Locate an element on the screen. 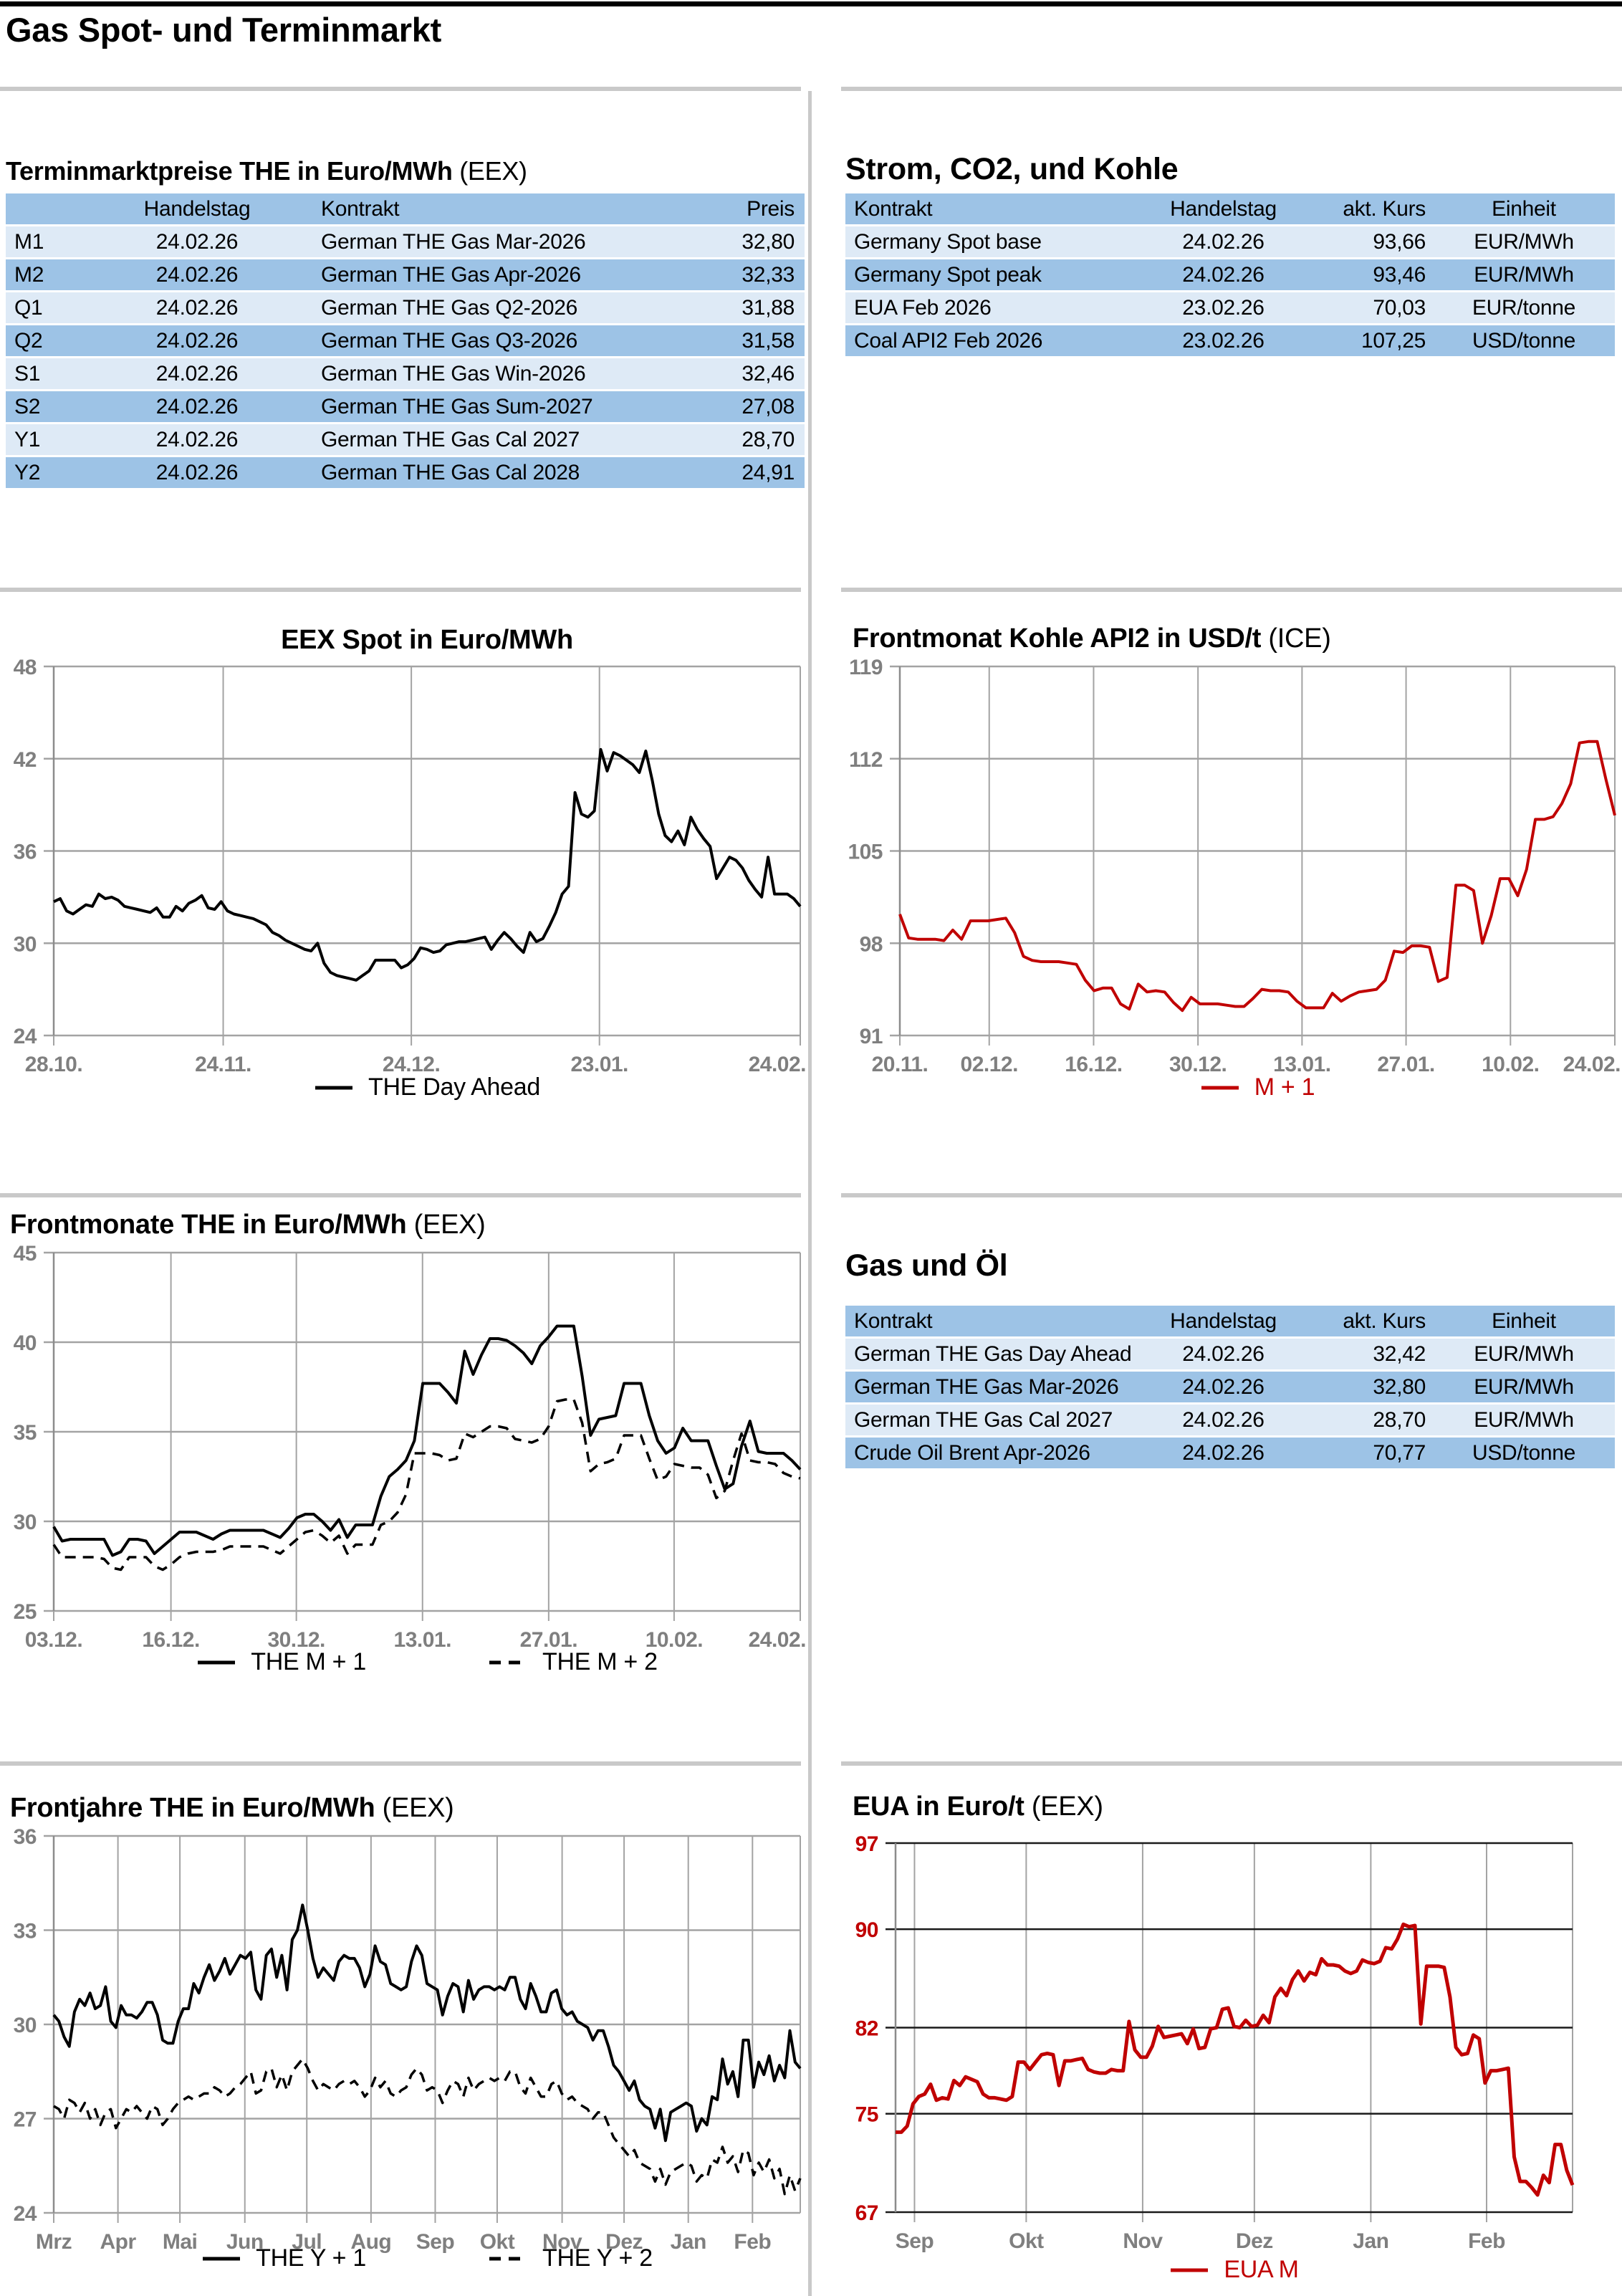 This screenshot has height=2296, width=1622. table-row: EUA Feb 2026 23.02.26 70,03 EUR/tonne is located at coordinates (1230, 307).